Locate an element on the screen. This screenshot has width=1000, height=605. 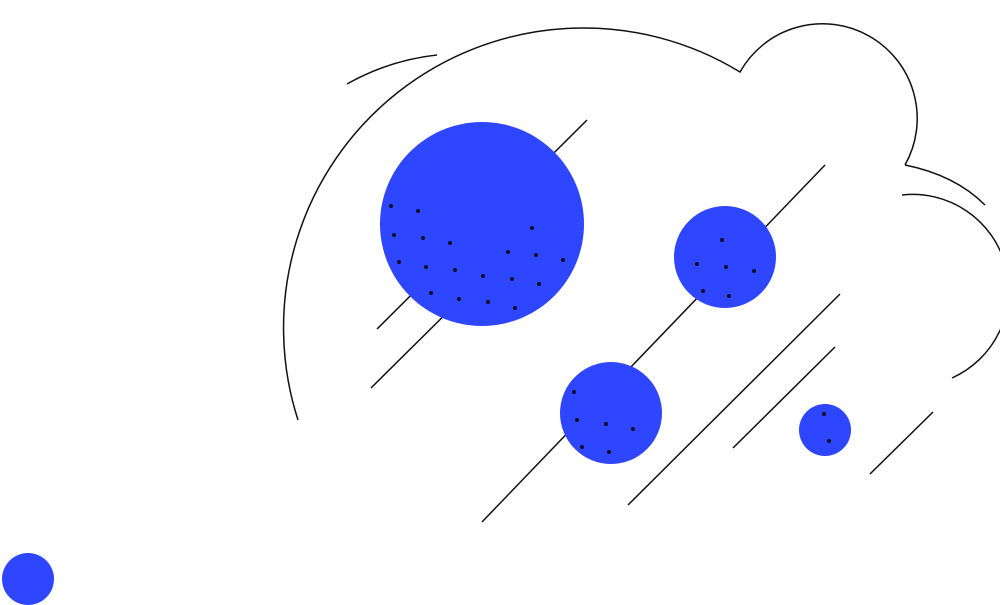
cloud-accent-right is located at coordinates (945, 185).